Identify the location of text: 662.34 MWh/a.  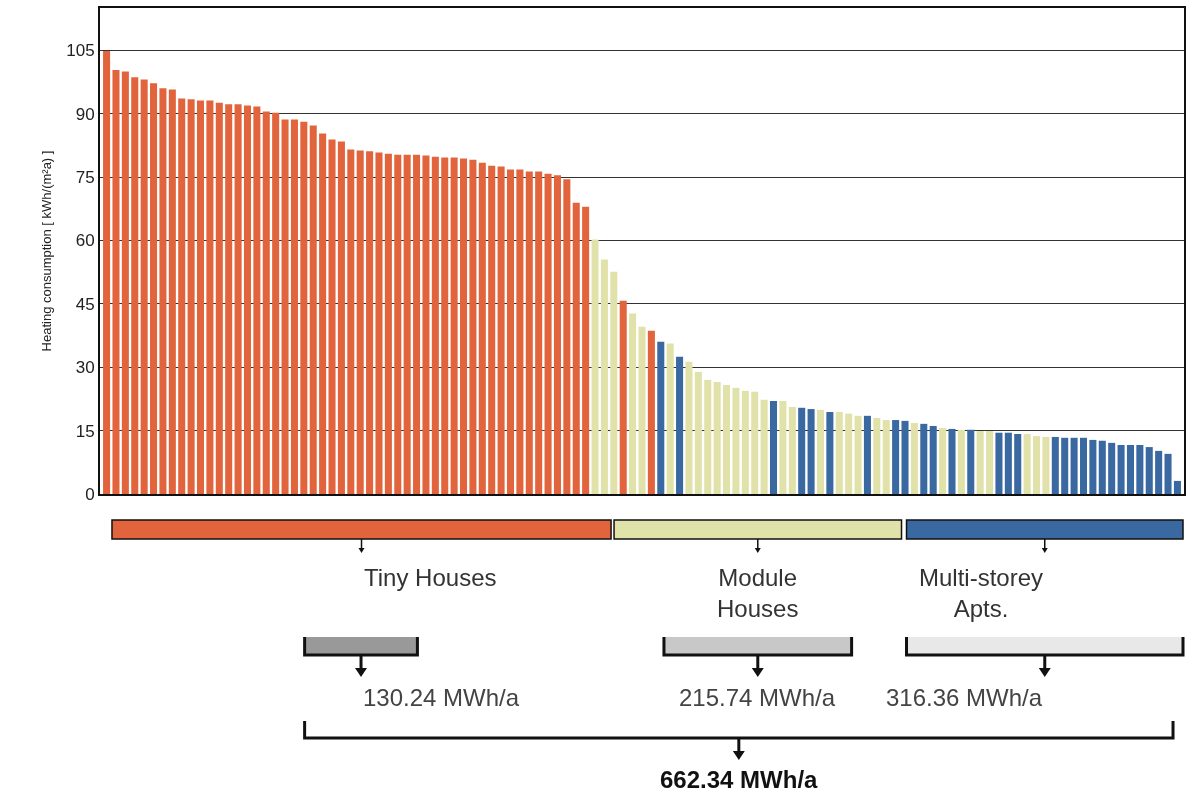
(739, 779).